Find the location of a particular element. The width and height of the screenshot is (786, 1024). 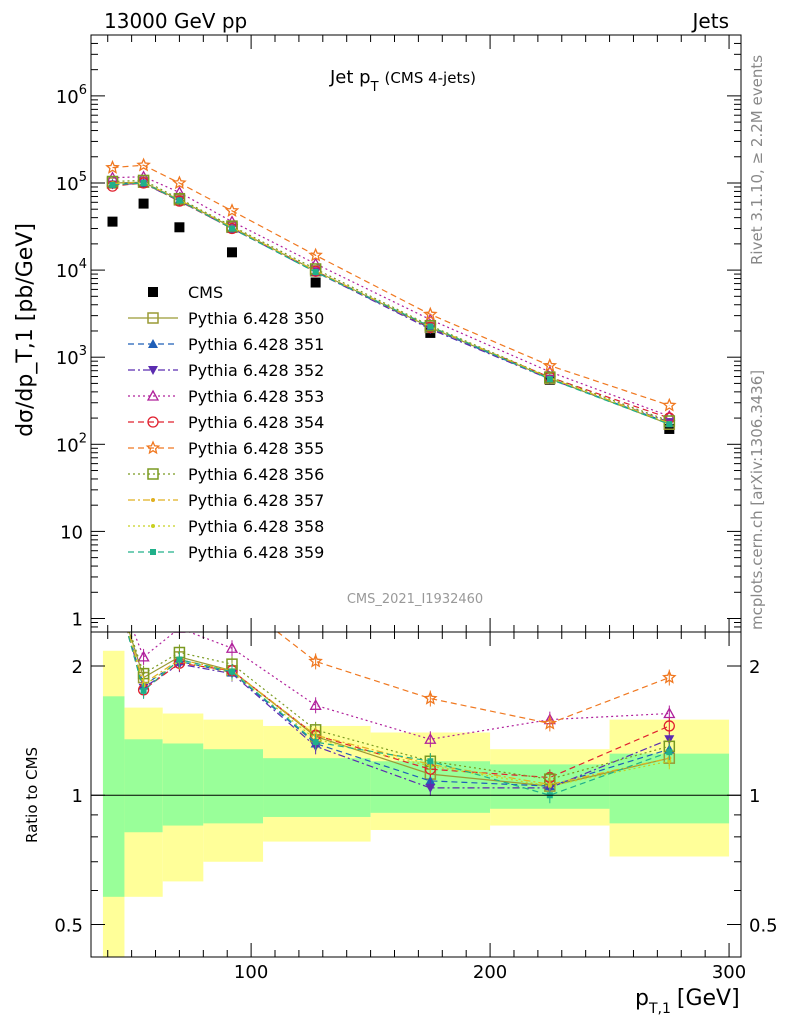

main-title-text: Jet p is located at coordinates (350, 77).